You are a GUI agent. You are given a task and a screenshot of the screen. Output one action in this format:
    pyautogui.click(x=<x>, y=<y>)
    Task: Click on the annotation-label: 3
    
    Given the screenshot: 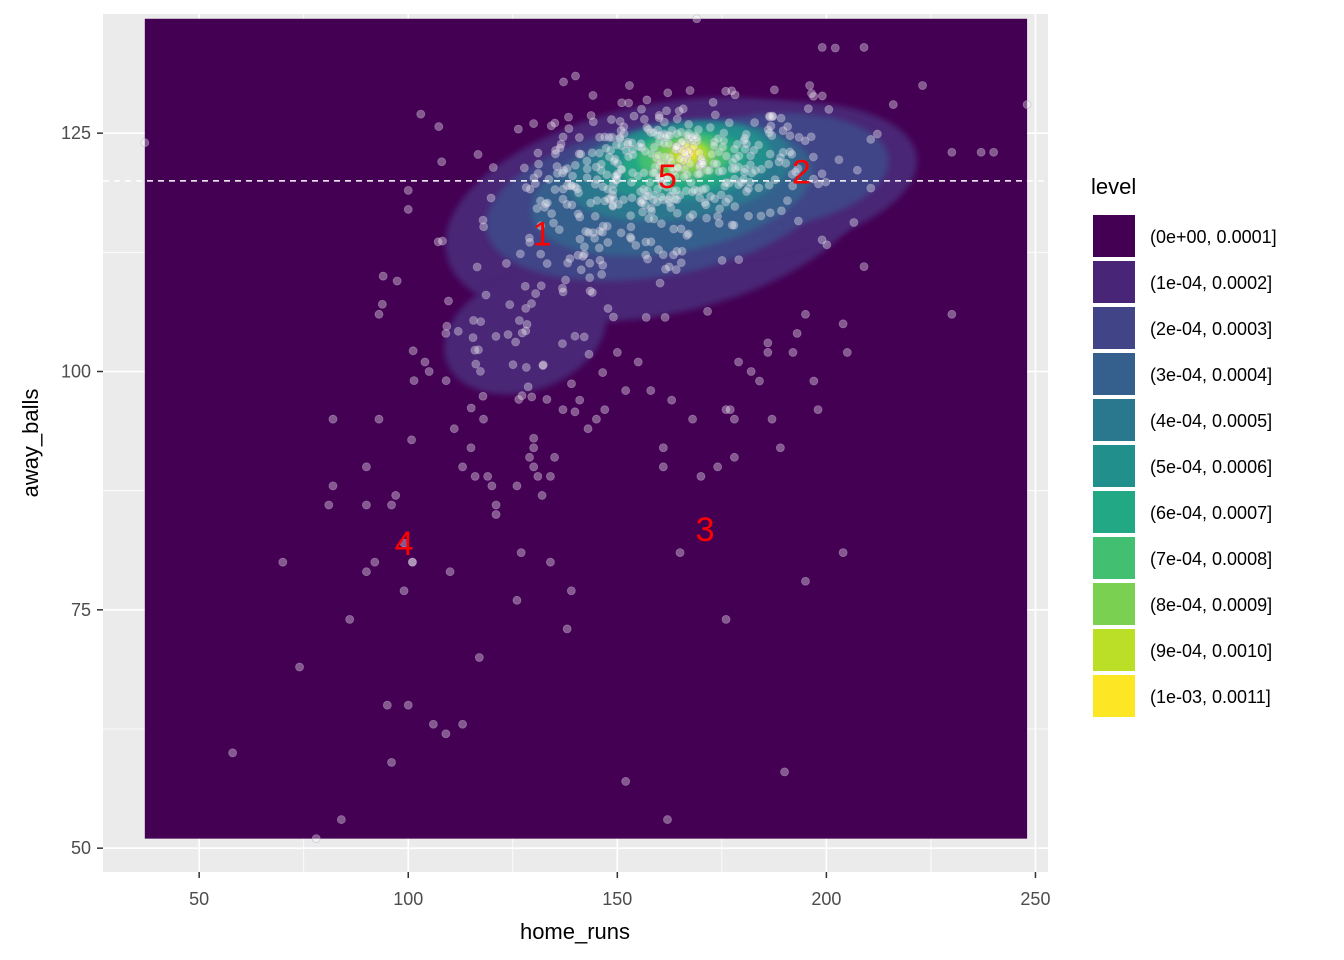 What is the action you would take?
    pyautogui.click(x=705, y=530)
    